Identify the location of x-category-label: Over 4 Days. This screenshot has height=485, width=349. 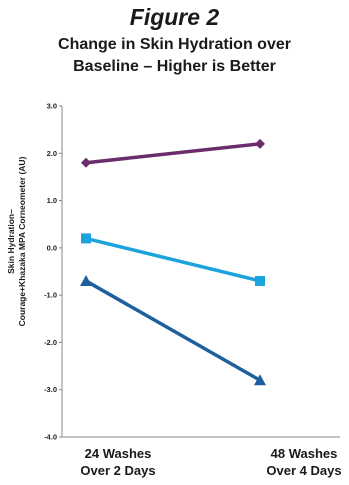
(303, 470).